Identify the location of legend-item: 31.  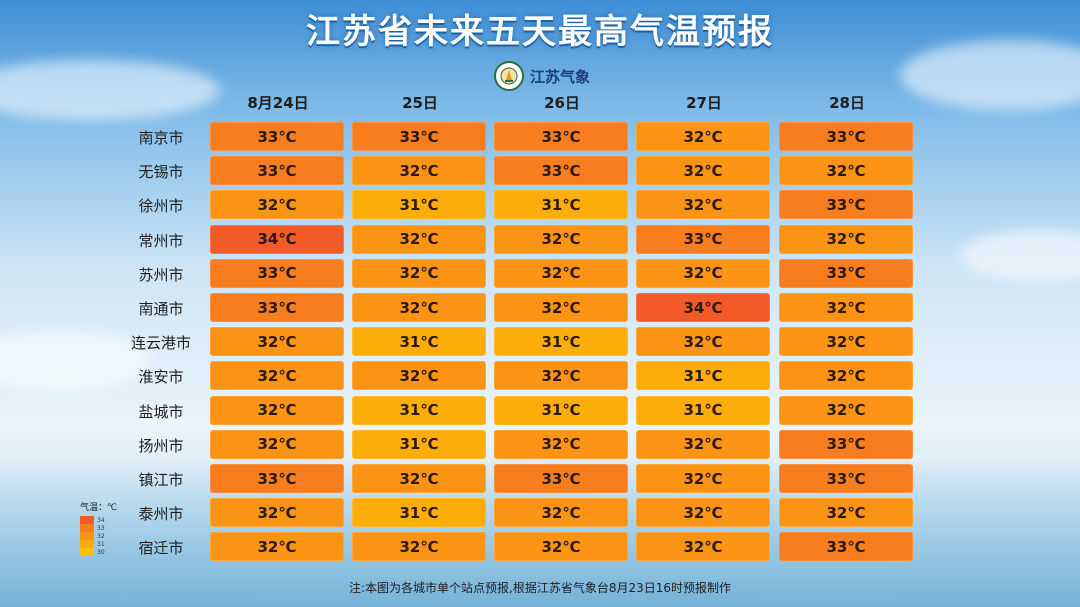
(98, 544).